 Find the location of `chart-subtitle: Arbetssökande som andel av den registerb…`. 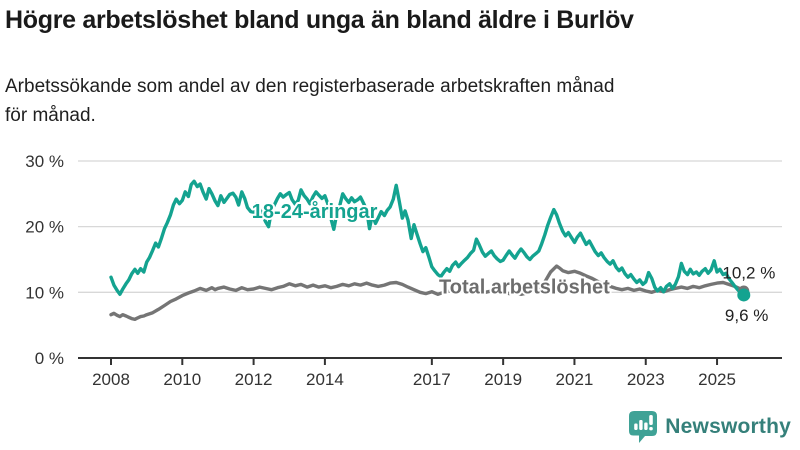

chart-subtitle: Arbetssökande som andel av den registerb… is located at coordinates (395, 101).